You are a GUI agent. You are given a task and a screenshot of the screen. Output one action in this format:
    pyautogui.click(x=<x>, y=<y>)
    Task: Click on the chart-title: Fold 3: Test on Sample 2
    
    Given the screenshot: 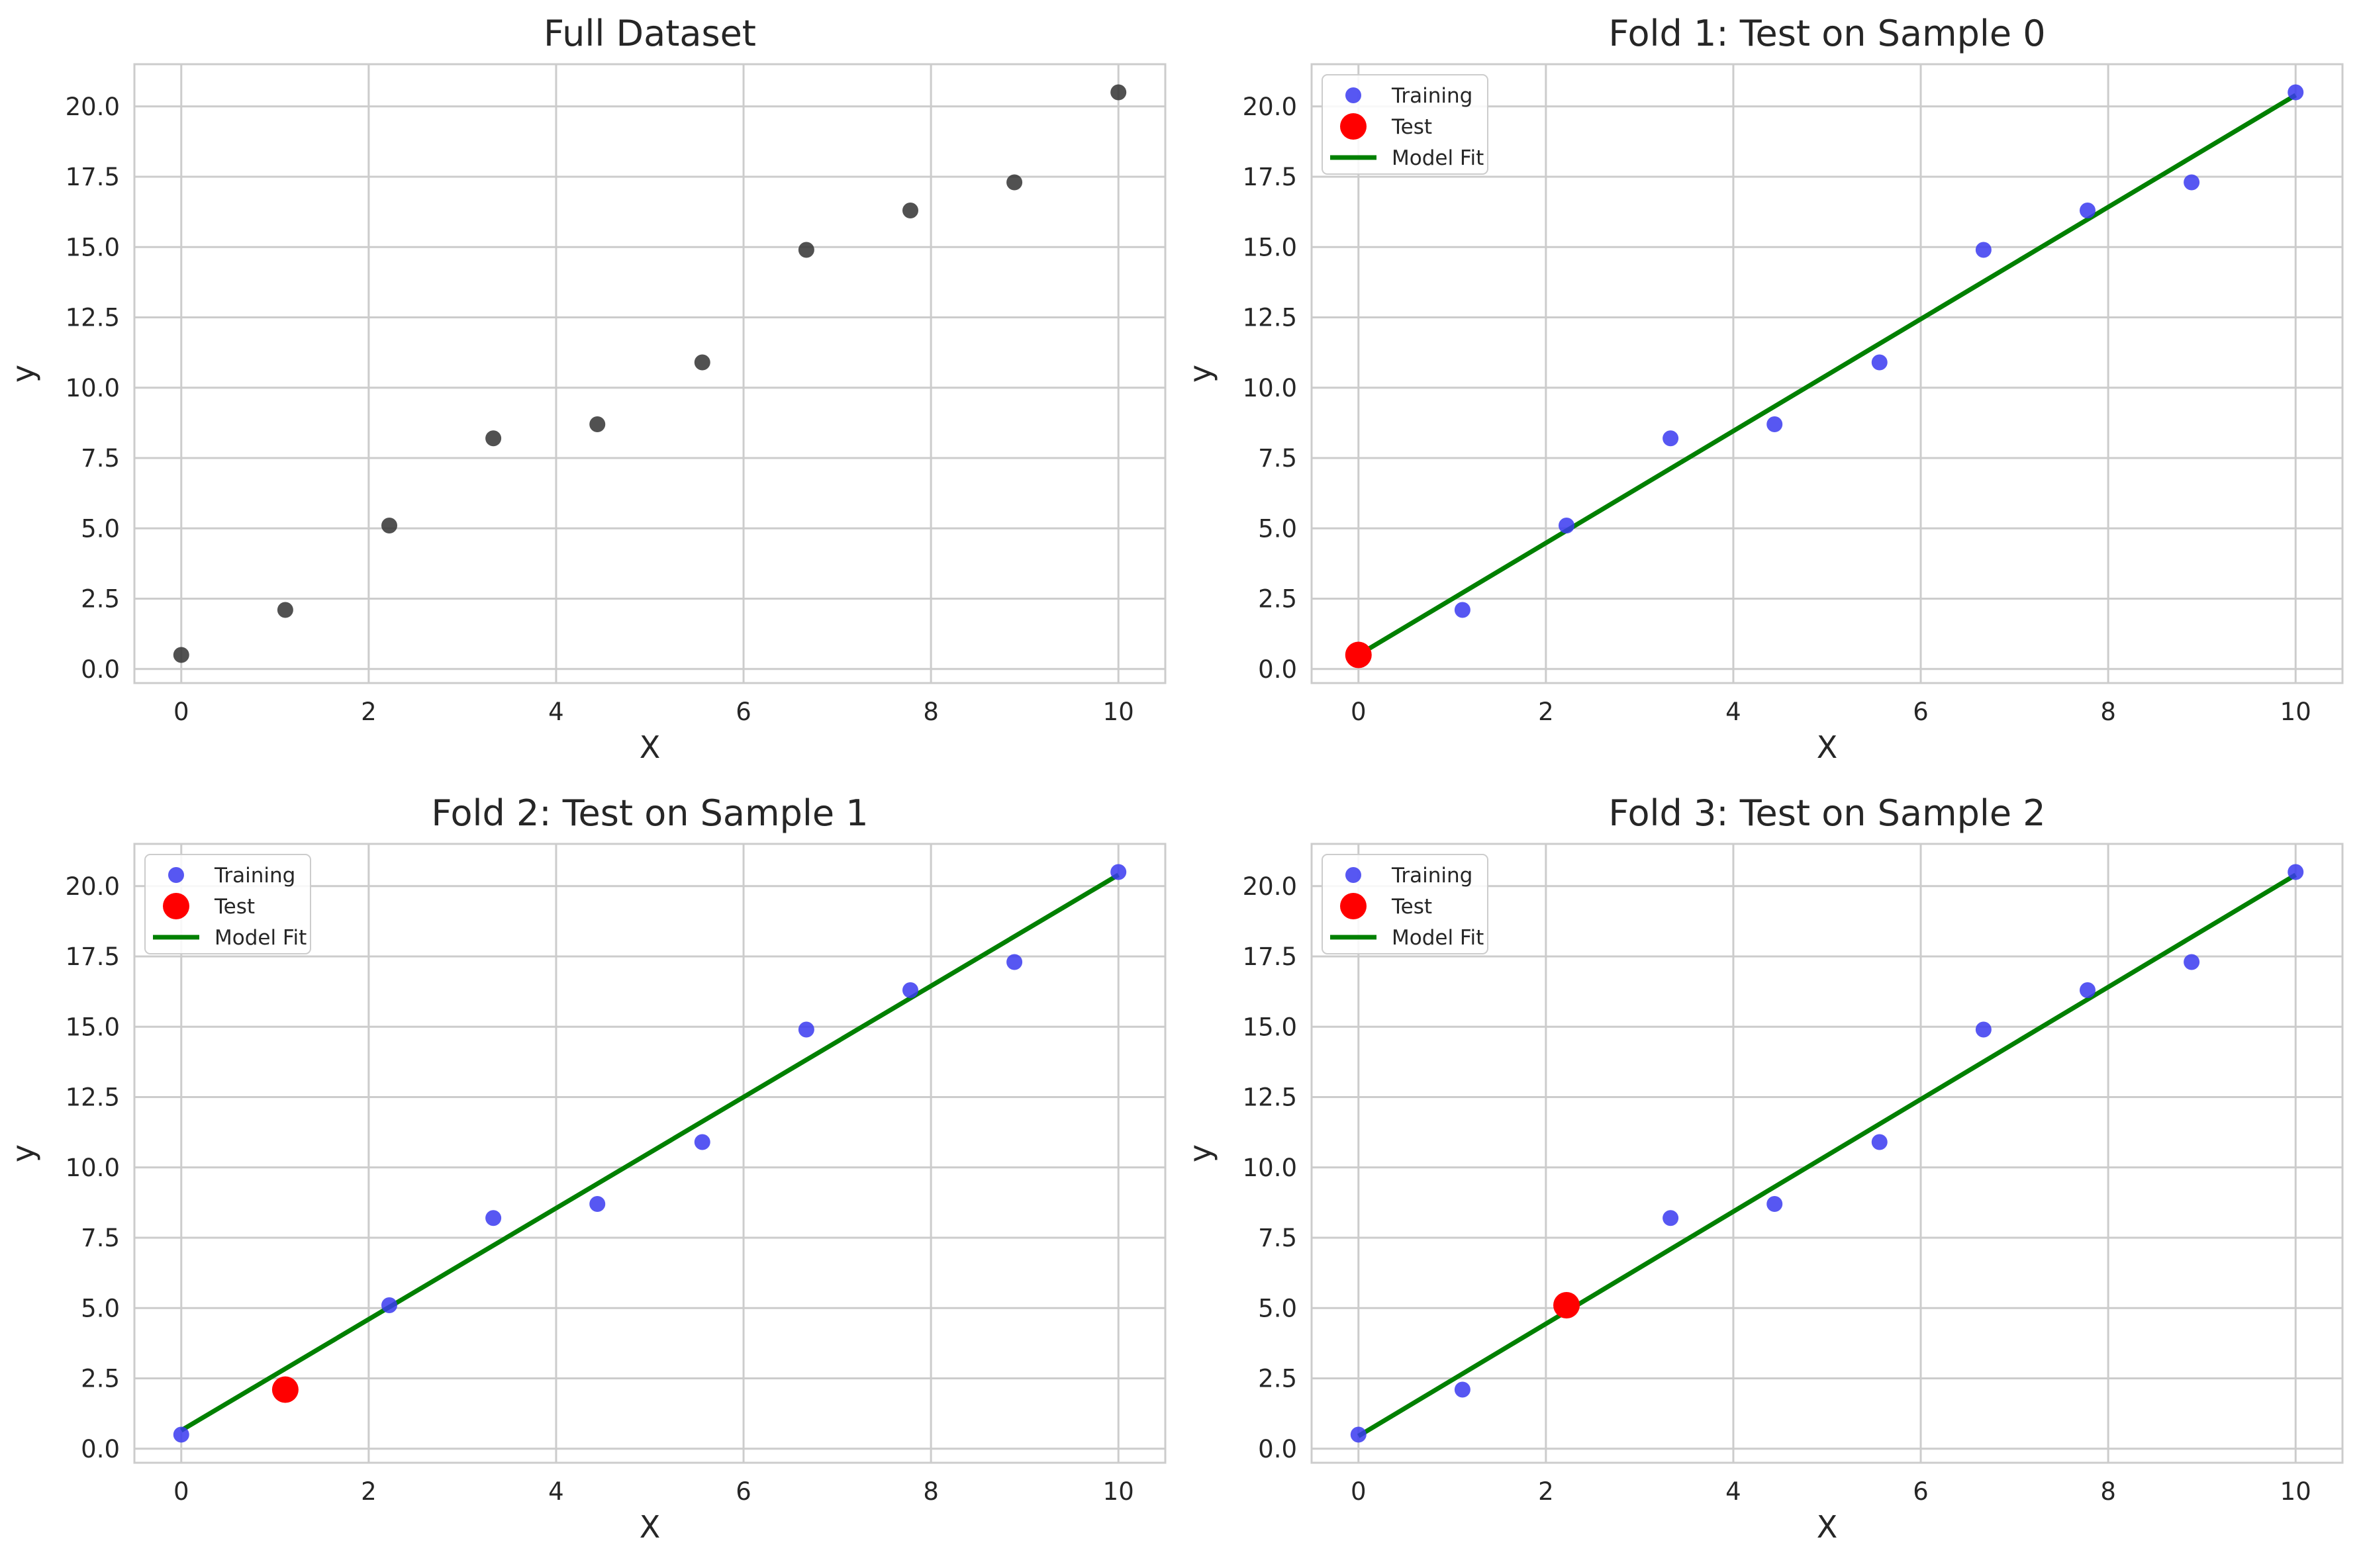 What is the action you would take?
    pyautogui.click(x=1827, y=813)
    